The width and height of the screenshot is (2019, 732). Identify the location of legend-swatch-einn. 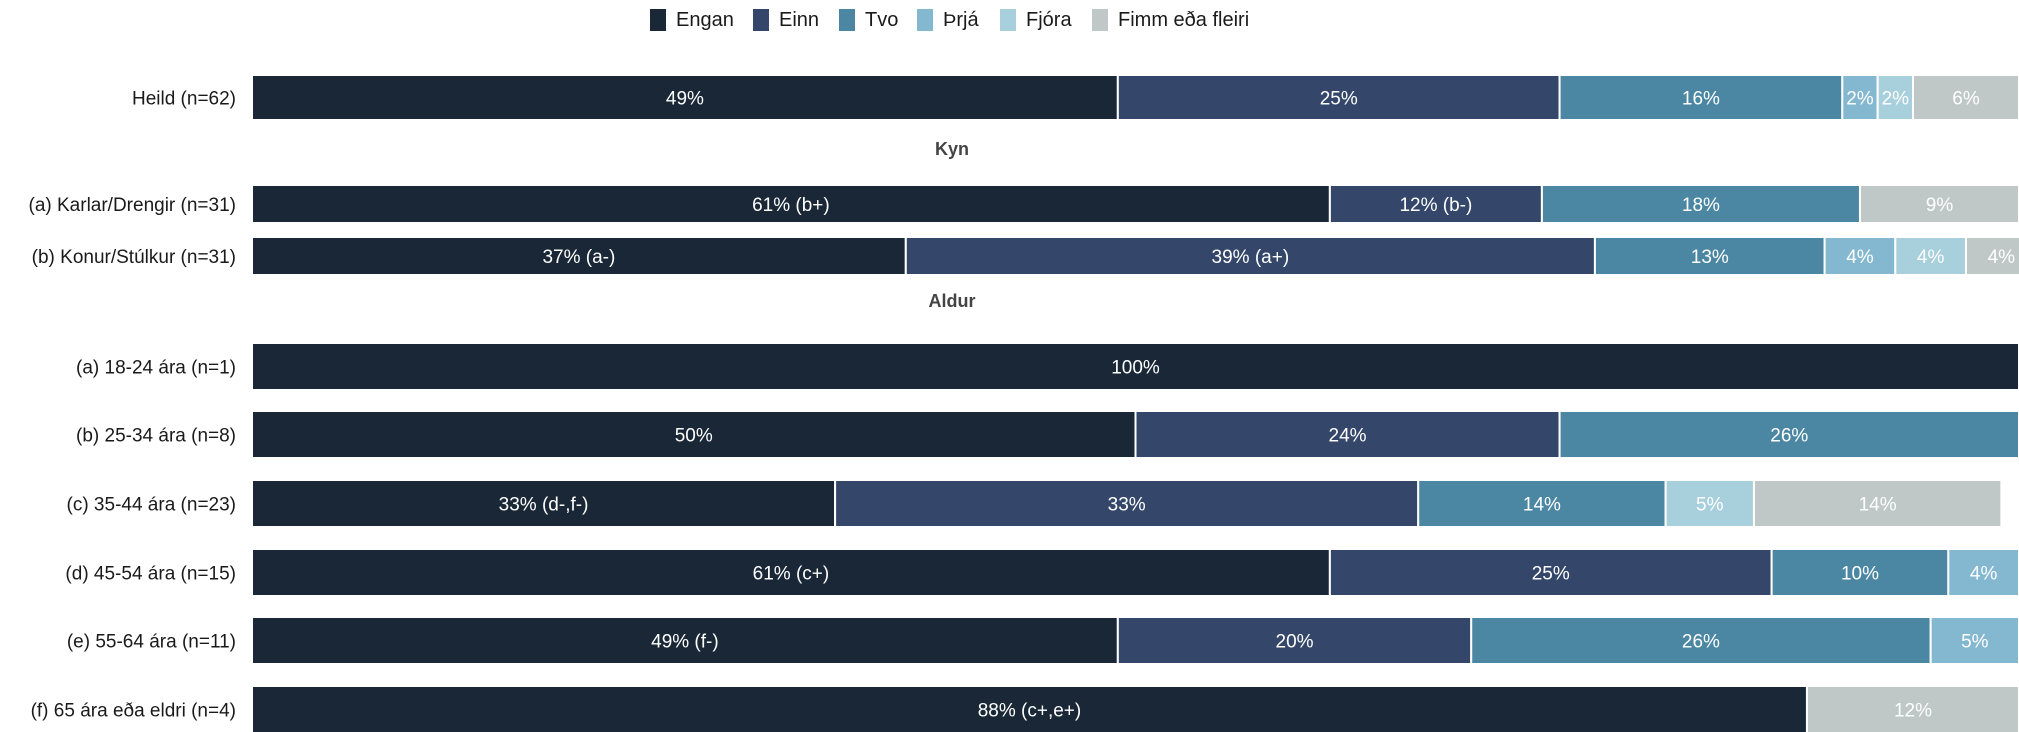
(761, 20).